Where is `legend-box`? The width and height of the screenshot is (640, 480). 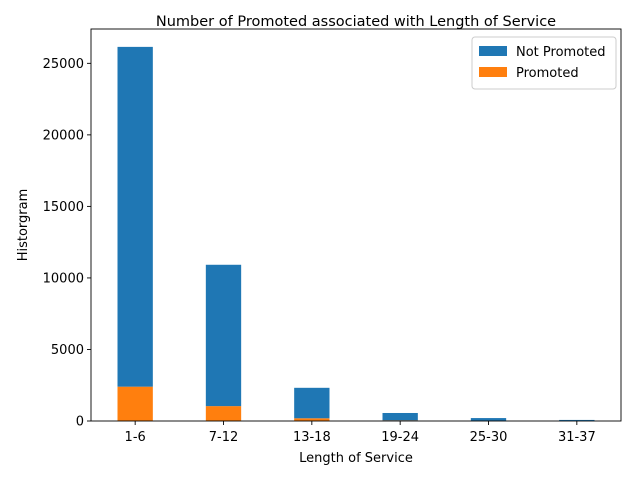
legend-box is located at coordinates (544, 63).